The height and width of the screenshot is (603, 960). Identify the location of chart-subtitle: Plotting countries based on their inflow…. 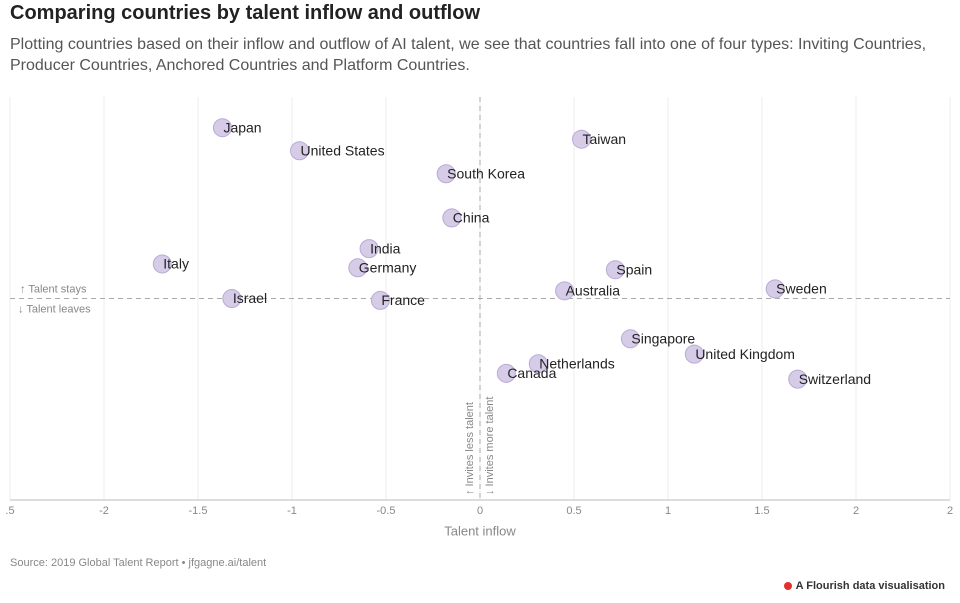
(468, 55).